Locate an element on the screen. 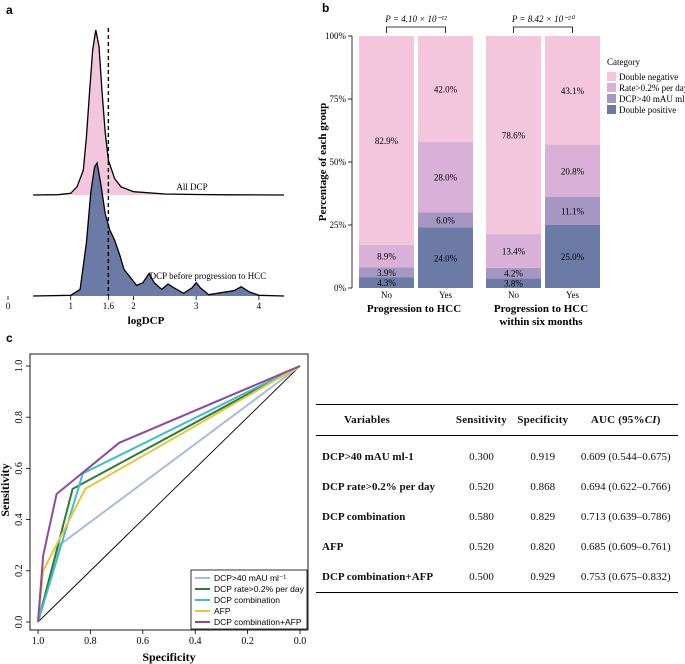  legend-label-1: Rate>0.2% per day is located at coordinates (652, 88).